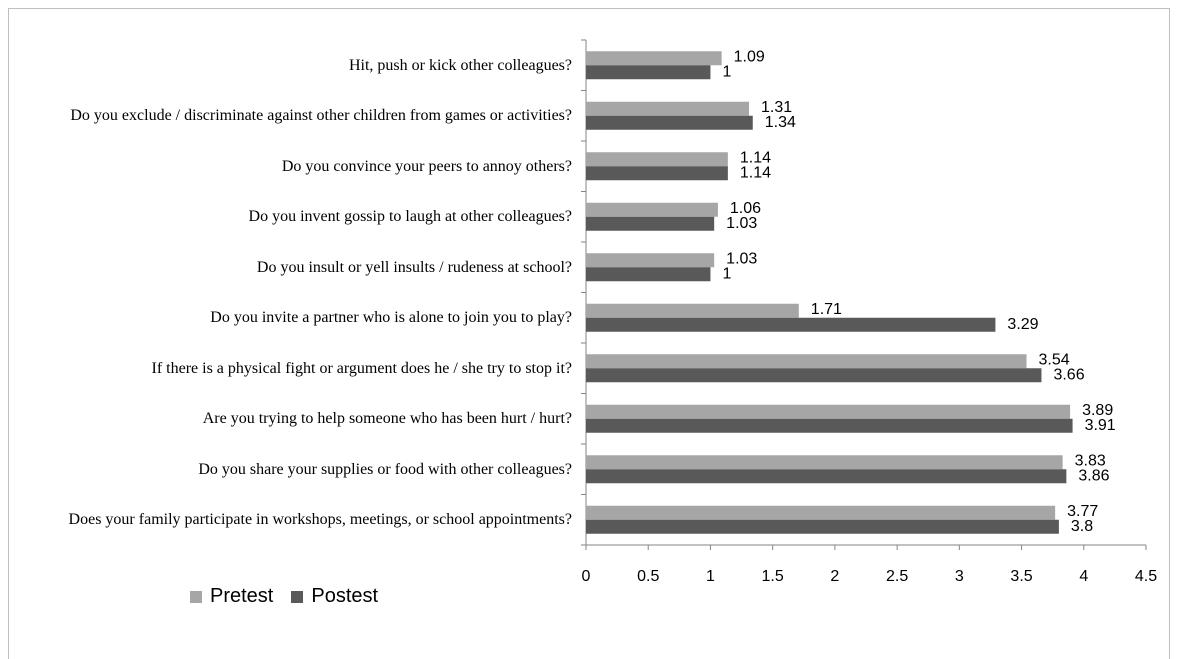  I want to click on x-tick-label: 2.5, so click(897, 576).